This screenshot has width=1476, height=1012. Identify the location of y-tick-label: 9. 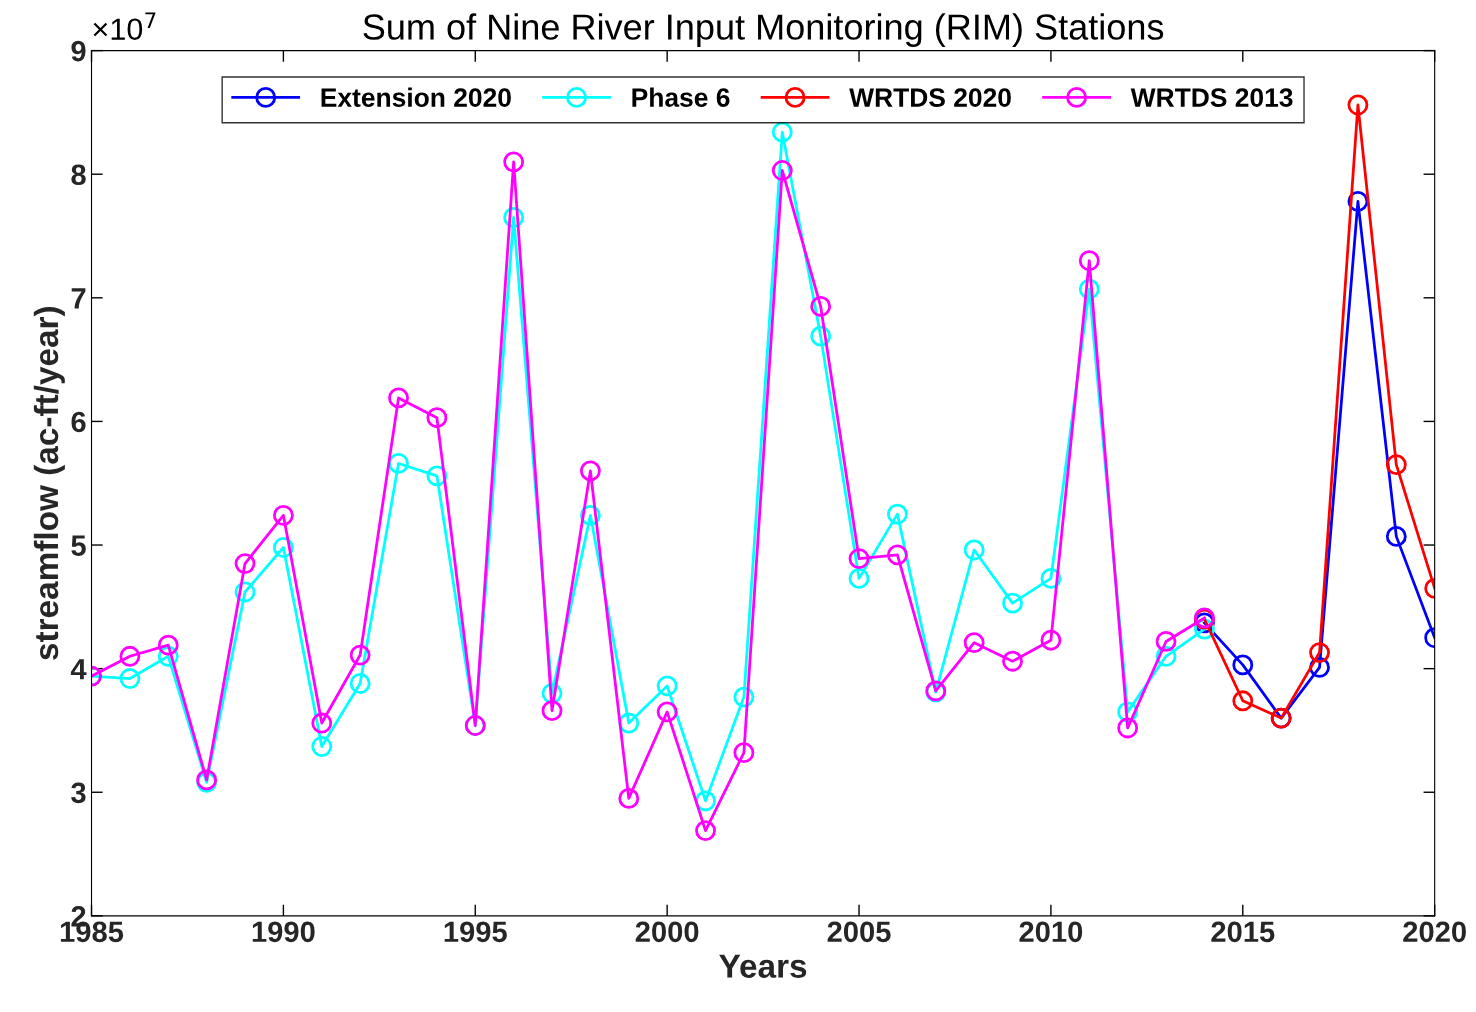
(78, 51).